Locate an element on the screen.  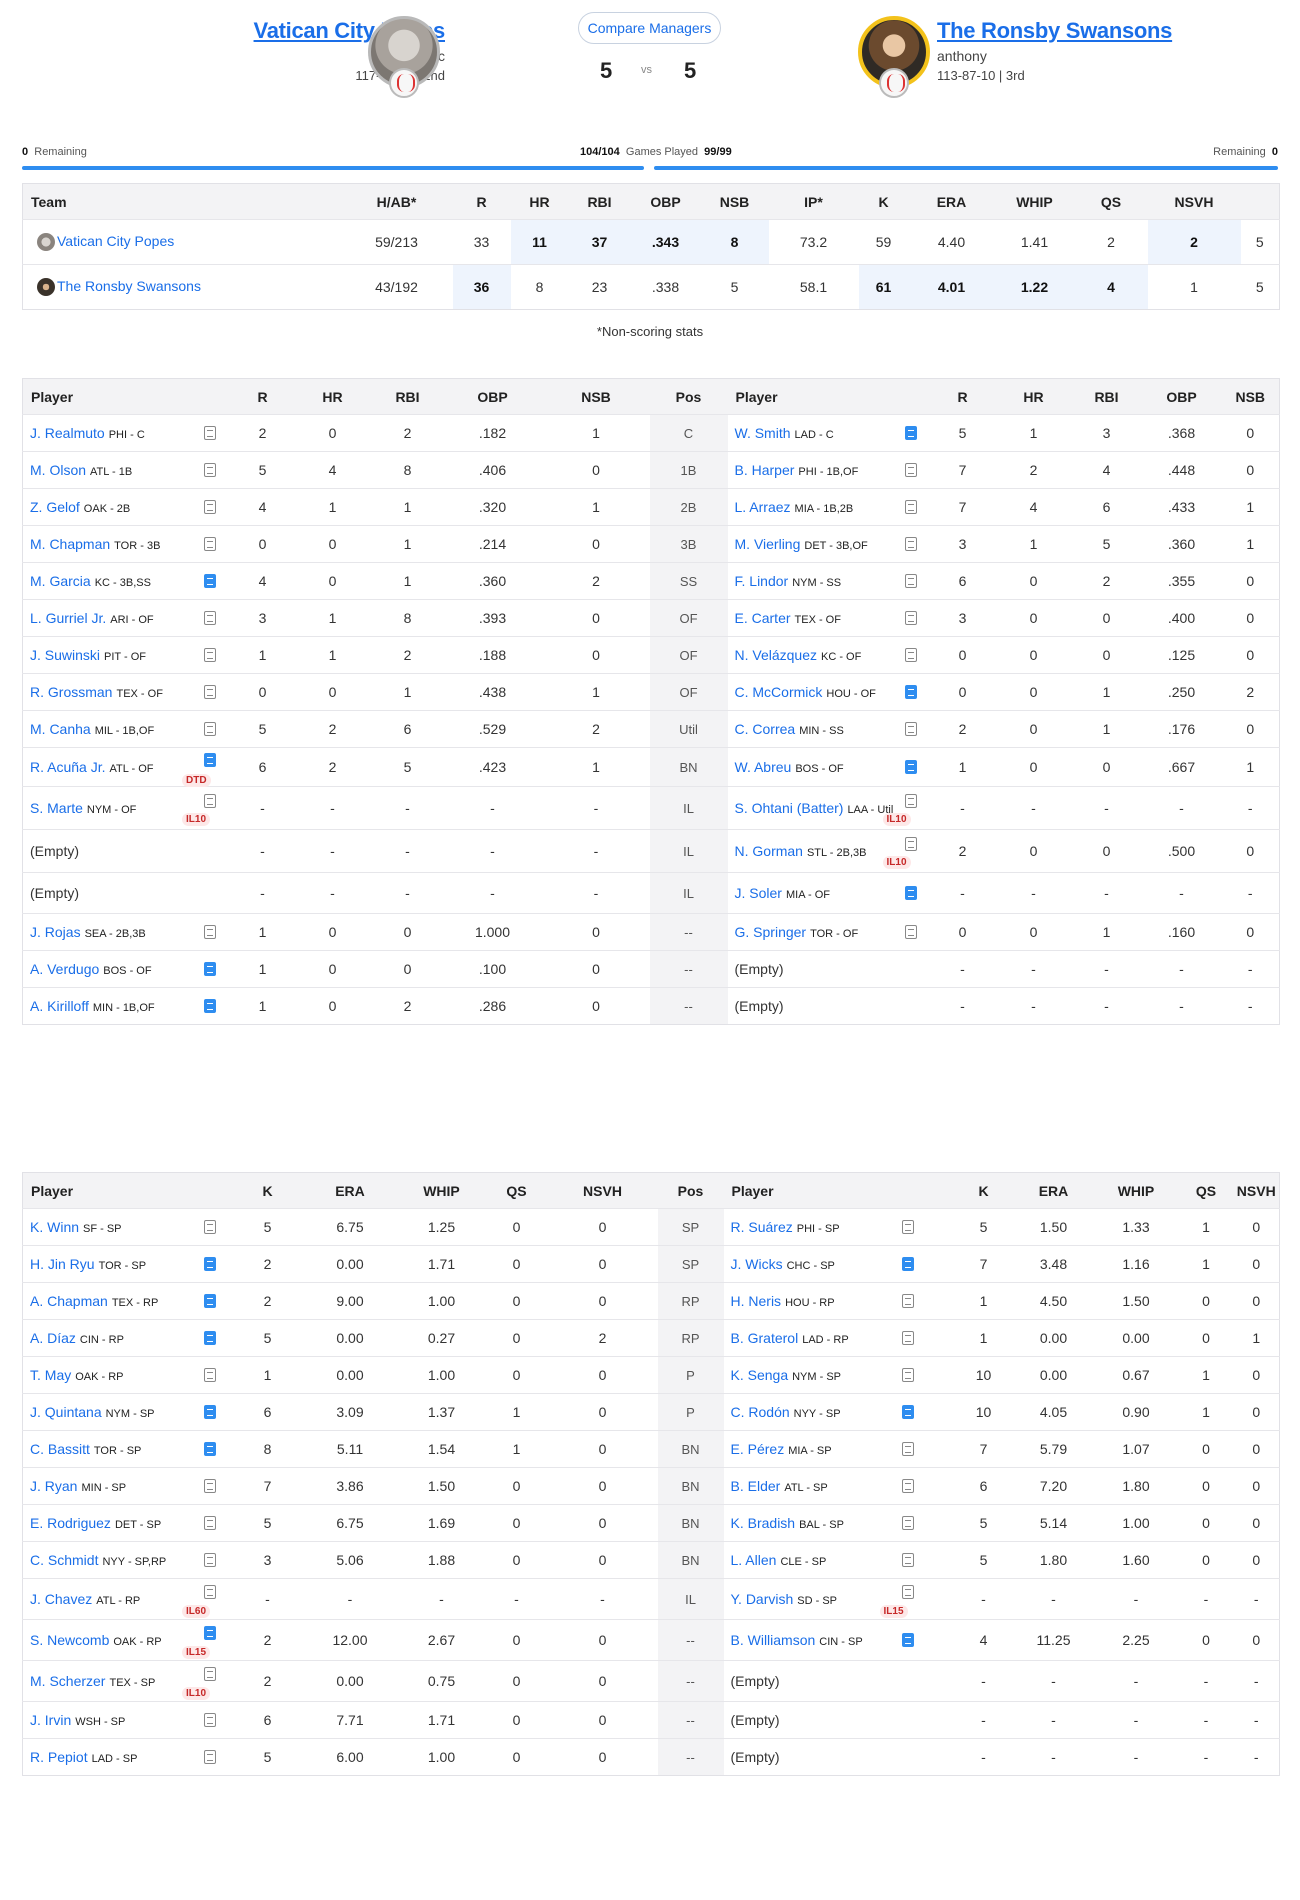
player-name-link: S. Marte is located at coordinates (56, 808).